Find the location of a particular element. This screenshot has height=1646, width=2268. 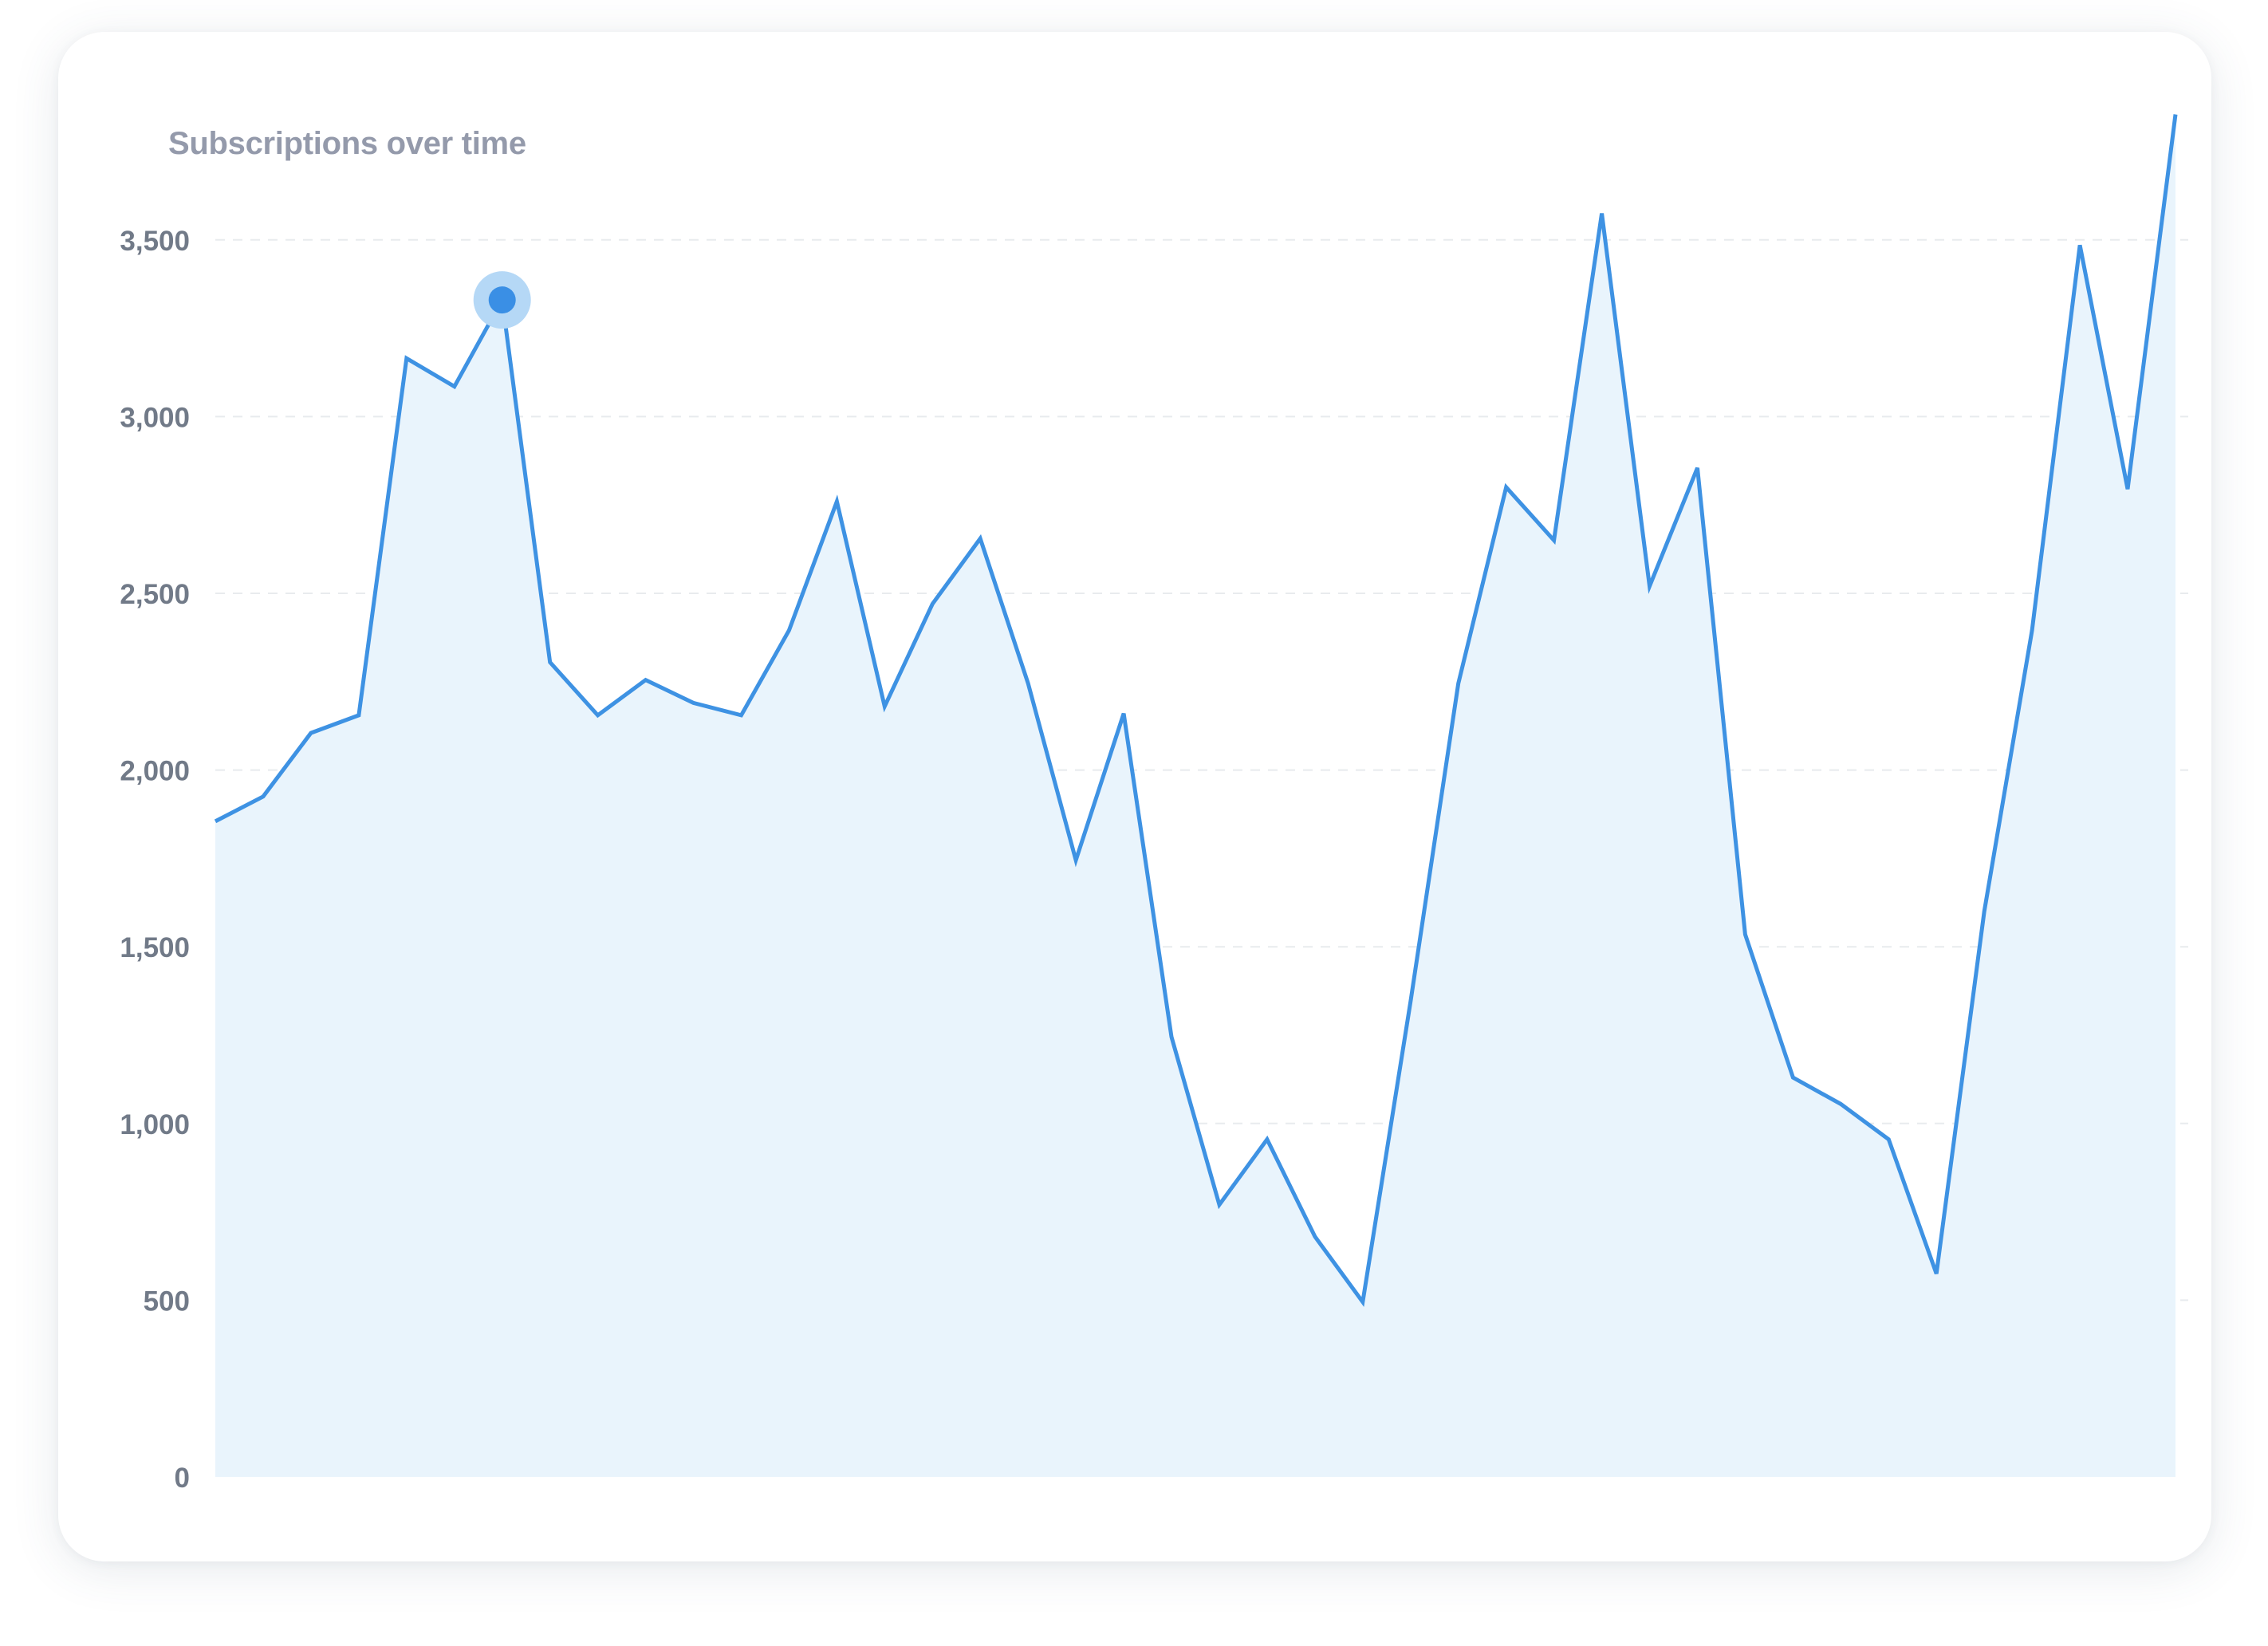

y-tick-label: 0 is located at coordinates (182, 1478).